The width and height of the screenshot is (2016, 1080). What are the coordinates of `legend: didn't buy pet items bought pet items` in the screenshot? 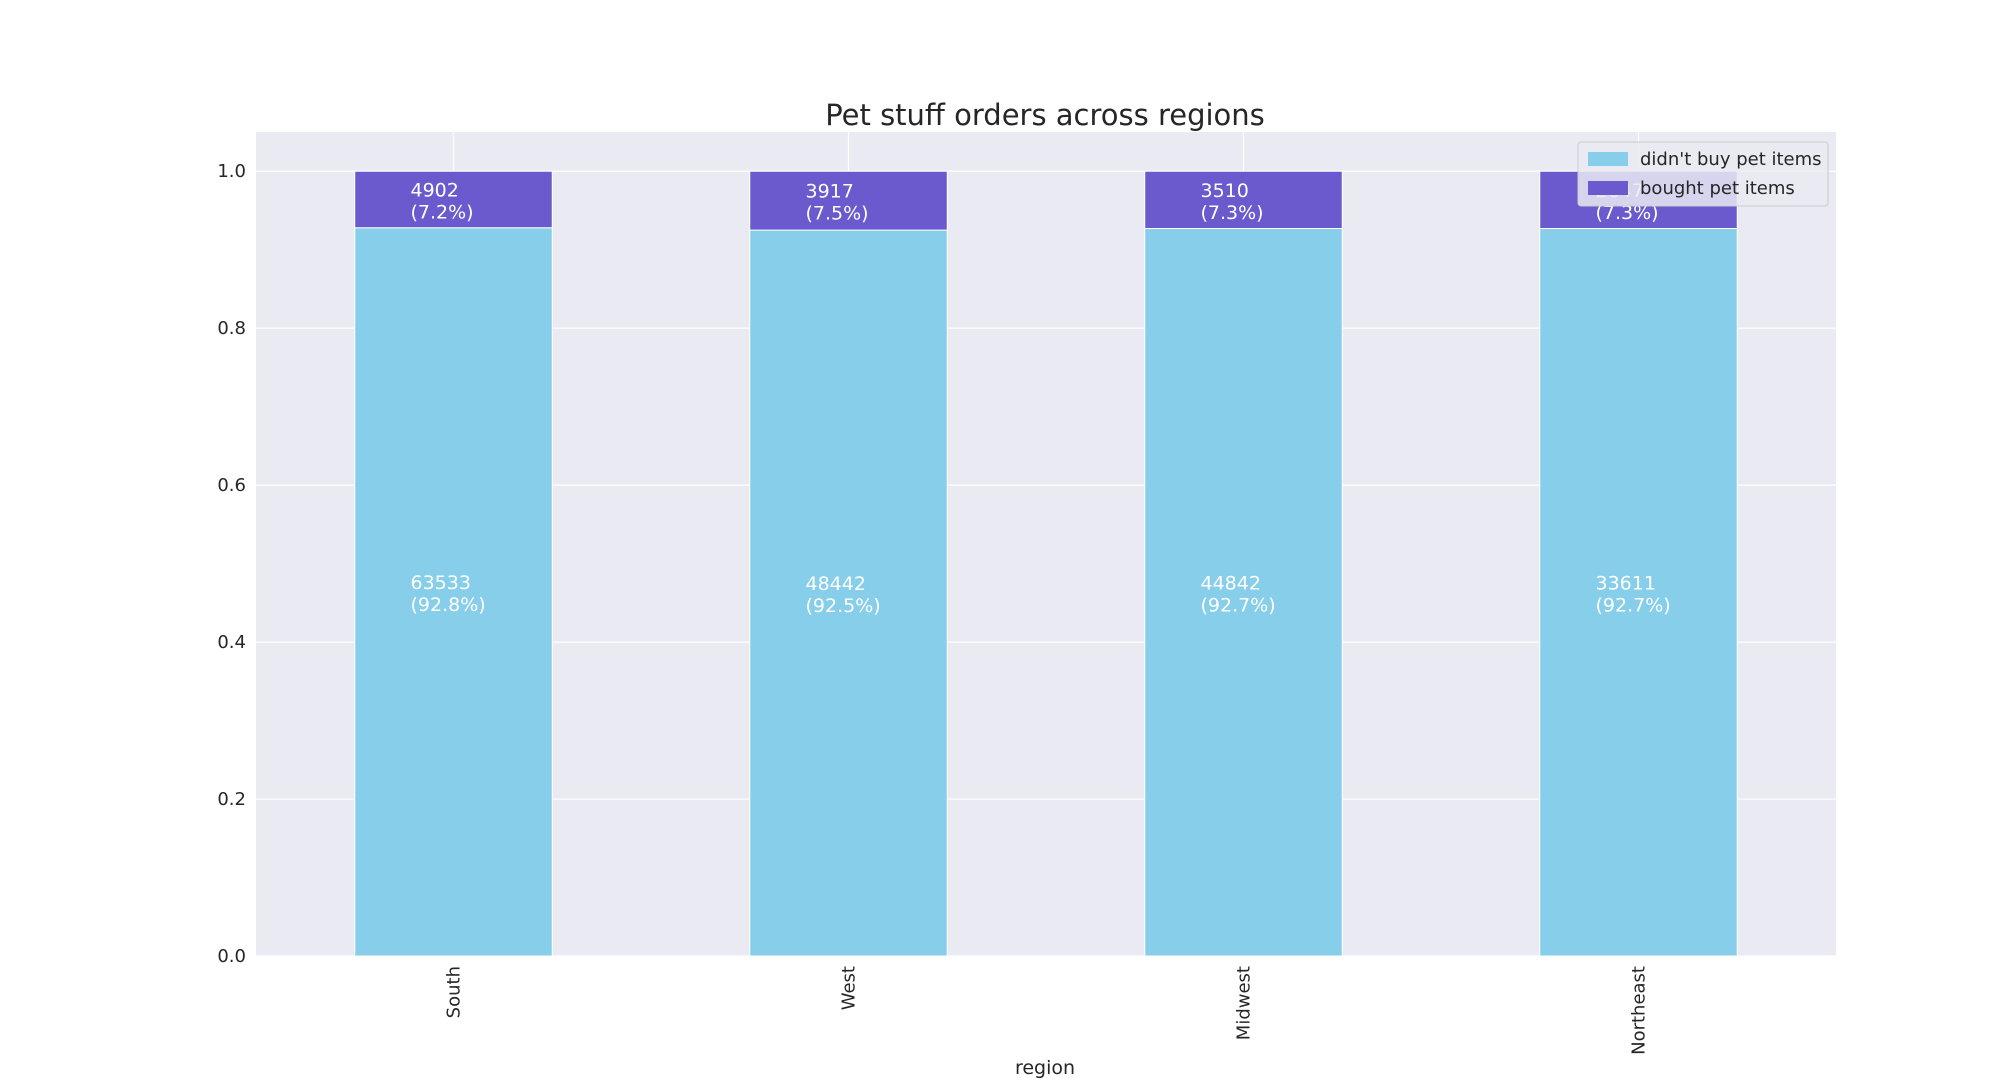 It's located at (1703, 174).